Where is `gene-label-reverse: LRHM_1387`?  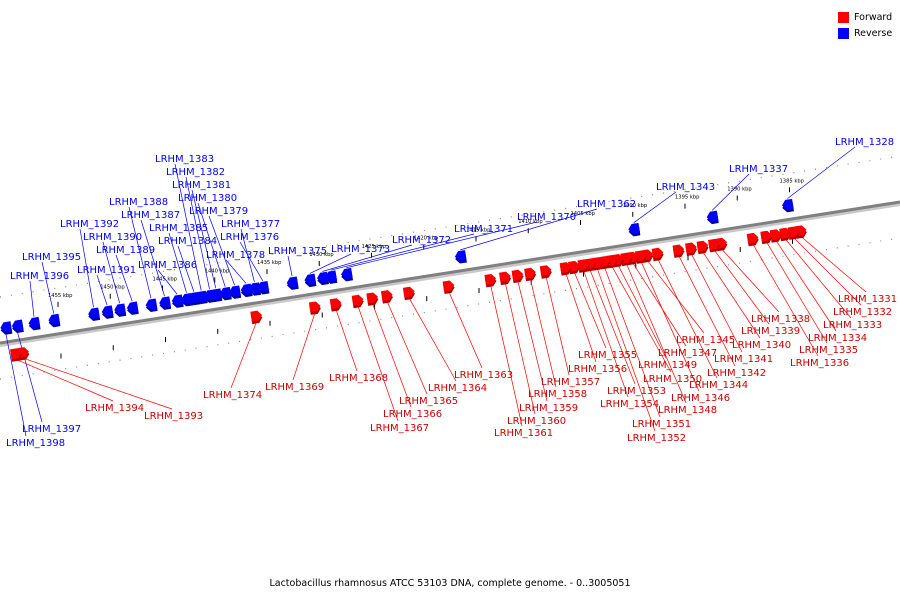 gene-label-reverse: LRHM_1387 is located at coordinates (150, 215).